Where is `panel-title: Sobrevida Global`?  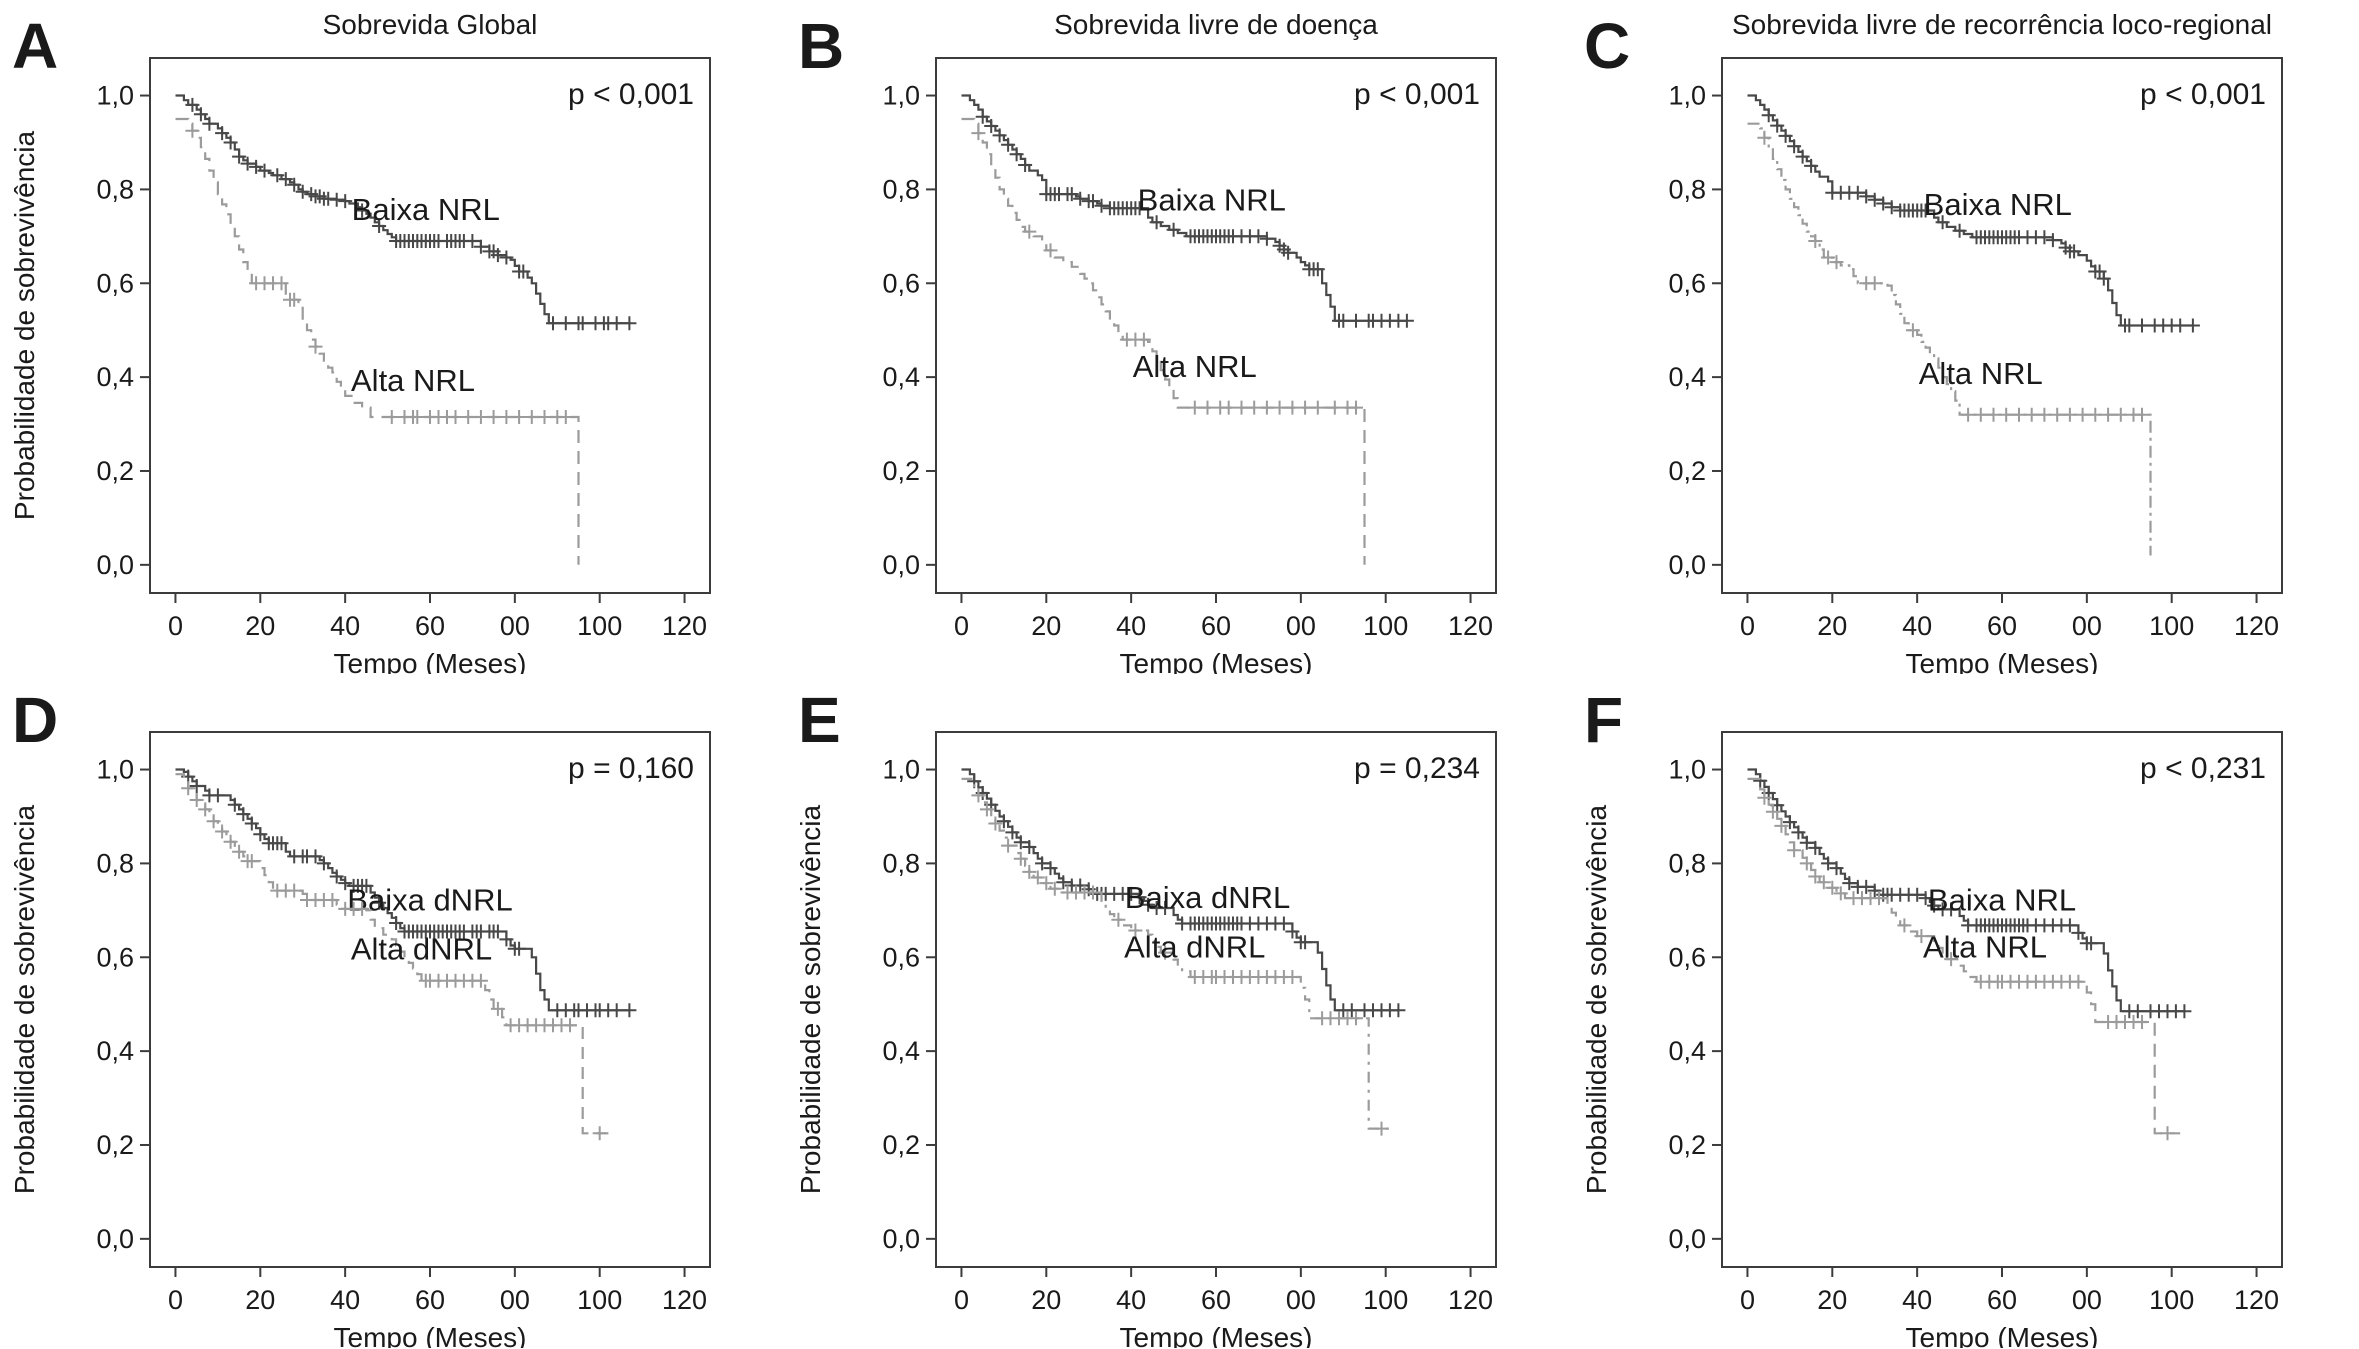
panel-title: Sobrevida Global is located at coordinates (430, 24).